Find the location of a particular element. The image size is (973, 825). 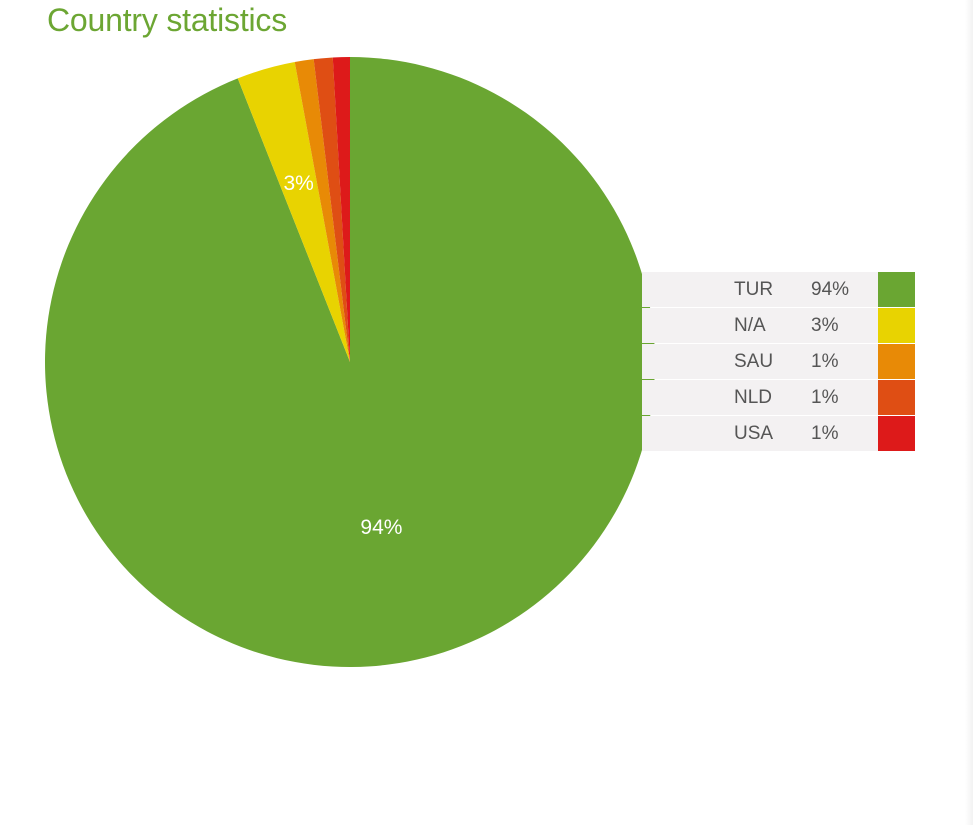

pie-slice-sau is located at coordinates (322, 210).